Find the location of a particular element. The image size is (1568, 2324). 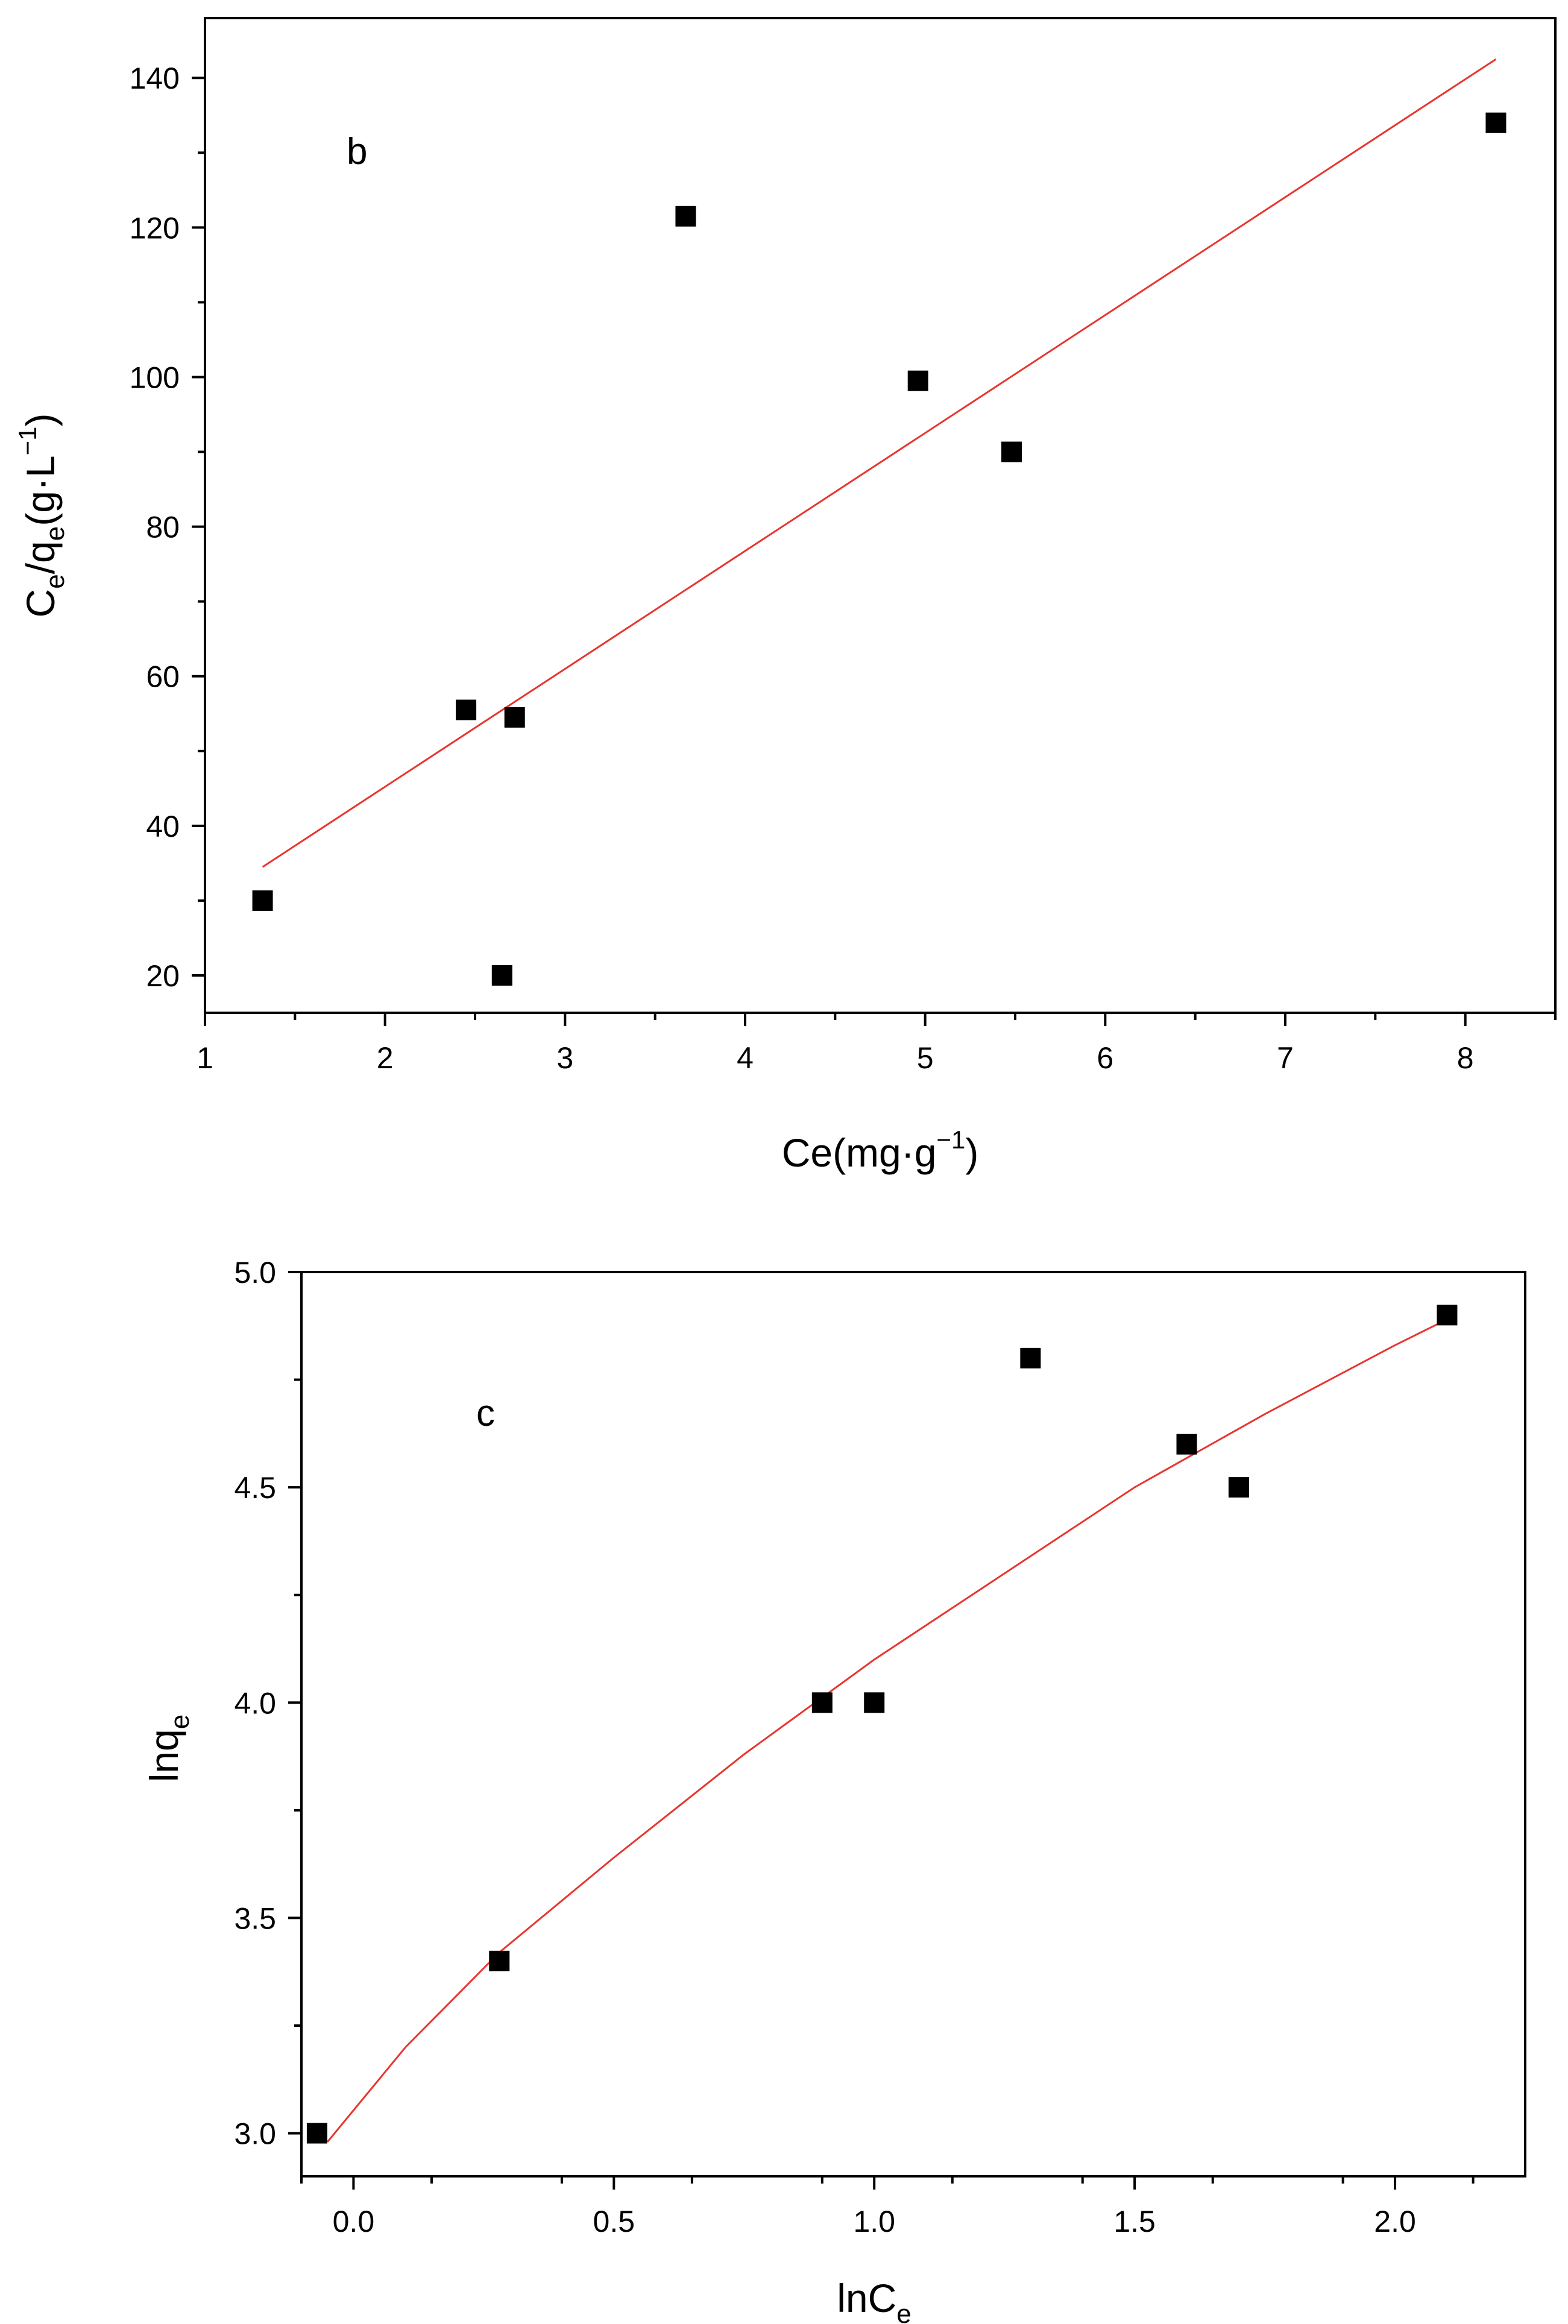

y-tick-label: 20 is located at coordinates (163, 976).